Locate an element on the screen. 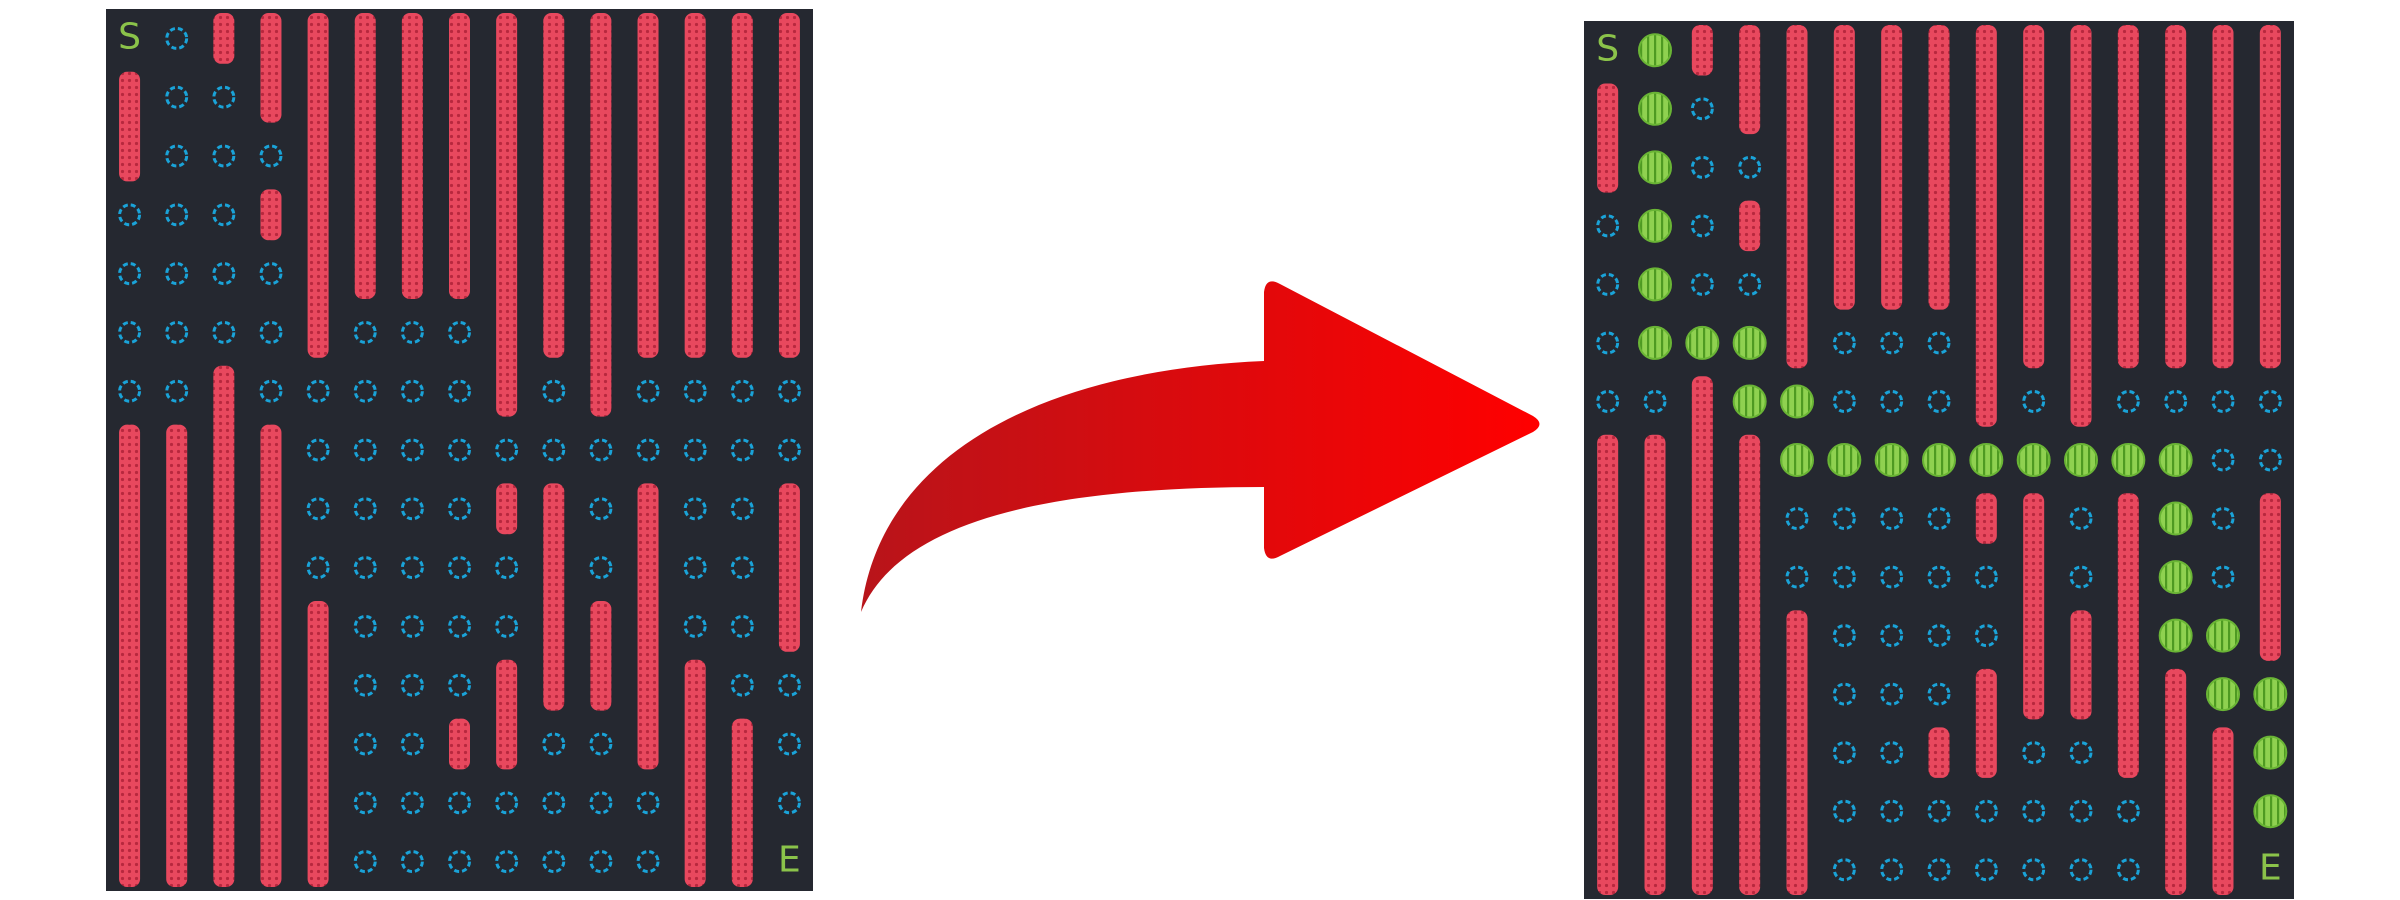 This screenshot has height=900, width=2400. start-label: S is located at coordinates (129, 36).